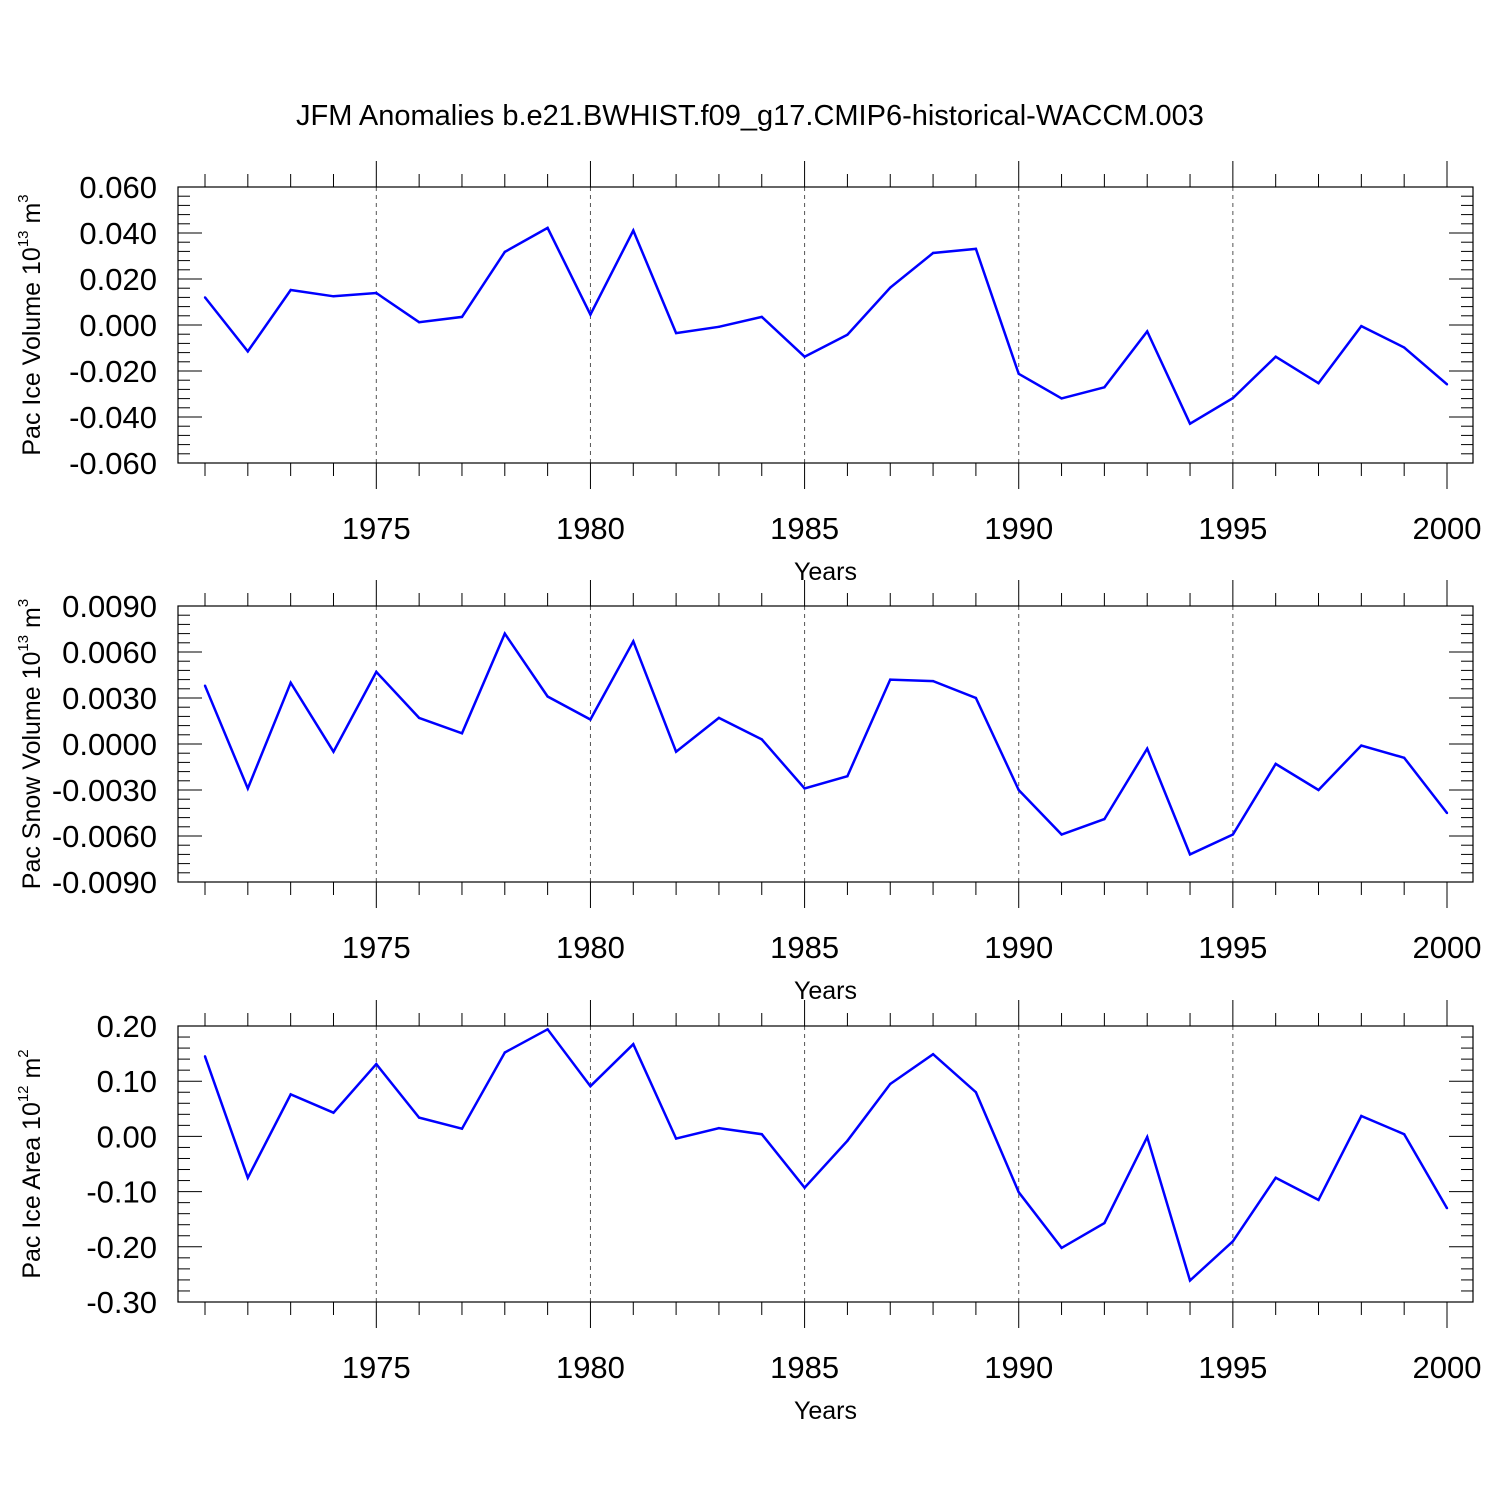 The width and height of the screenshot is (1500, 1500). I want to click on y-axis-label-superscript: 12, so click(23, 1093).